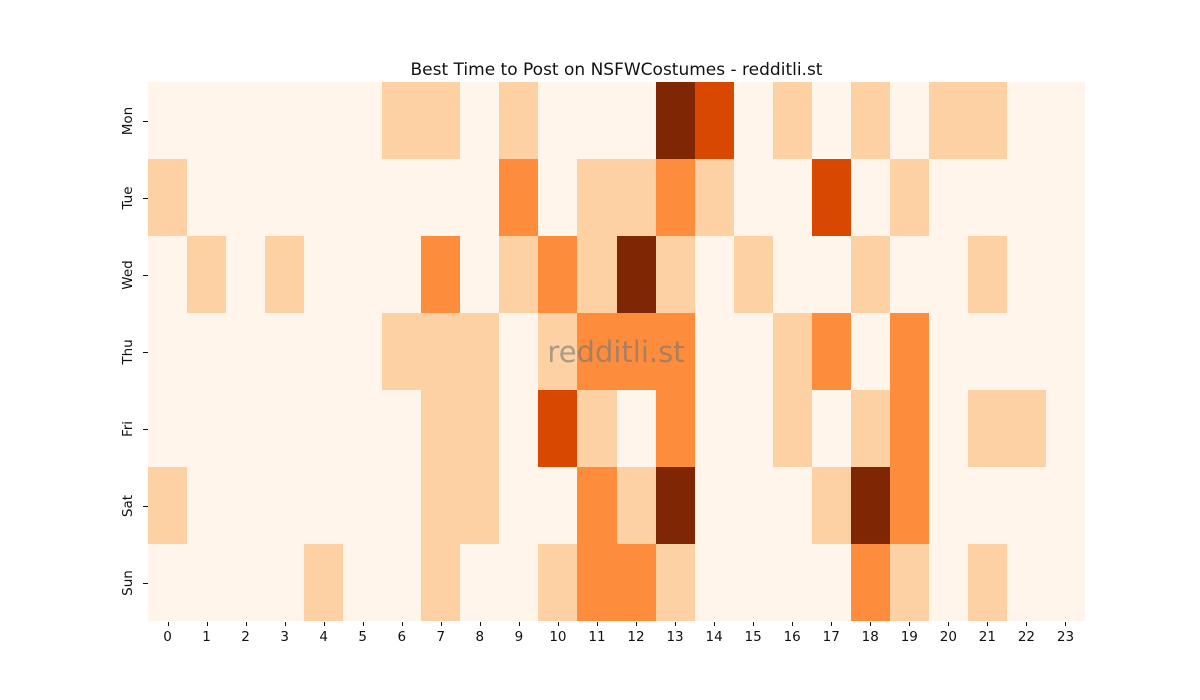 The image size is (1200, 700). Describe the element at coordinates (831, 637) in the screenshot. I see `x-tick-label: 17` at that location.